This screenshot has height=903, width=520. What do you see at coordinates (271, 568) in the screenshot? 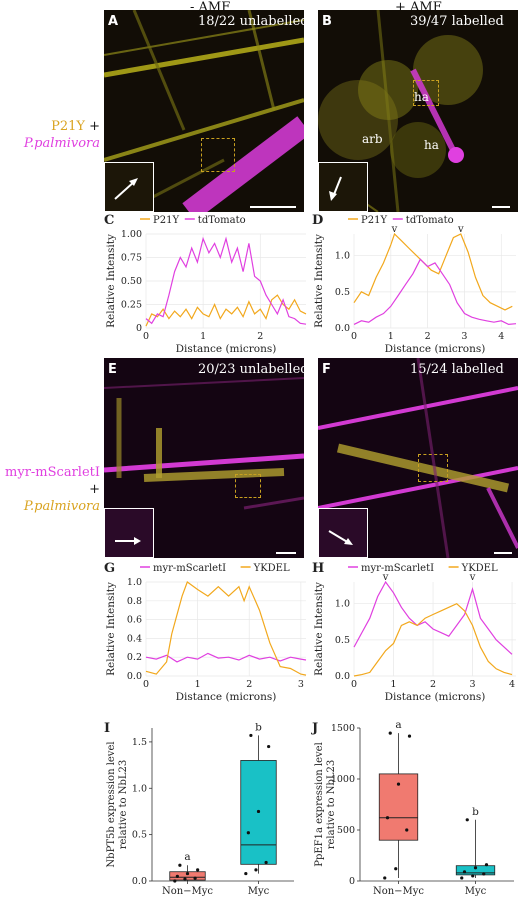
I see `legend-label: YKDEL` at bounding box center [271, 568].